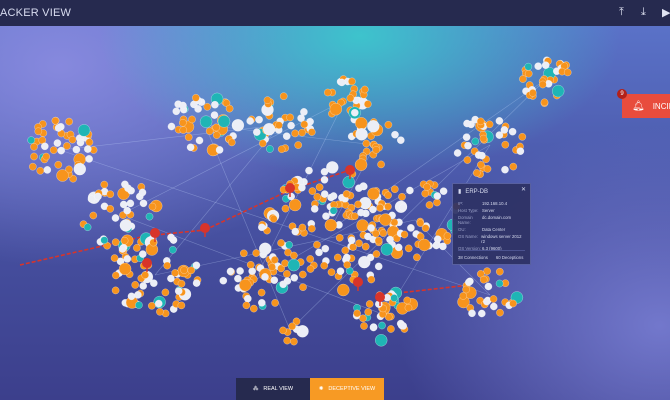 Image resolution: width=670 pixels, height=400 pixels. I want to click on close-icon: ✕, so click(523, 190).